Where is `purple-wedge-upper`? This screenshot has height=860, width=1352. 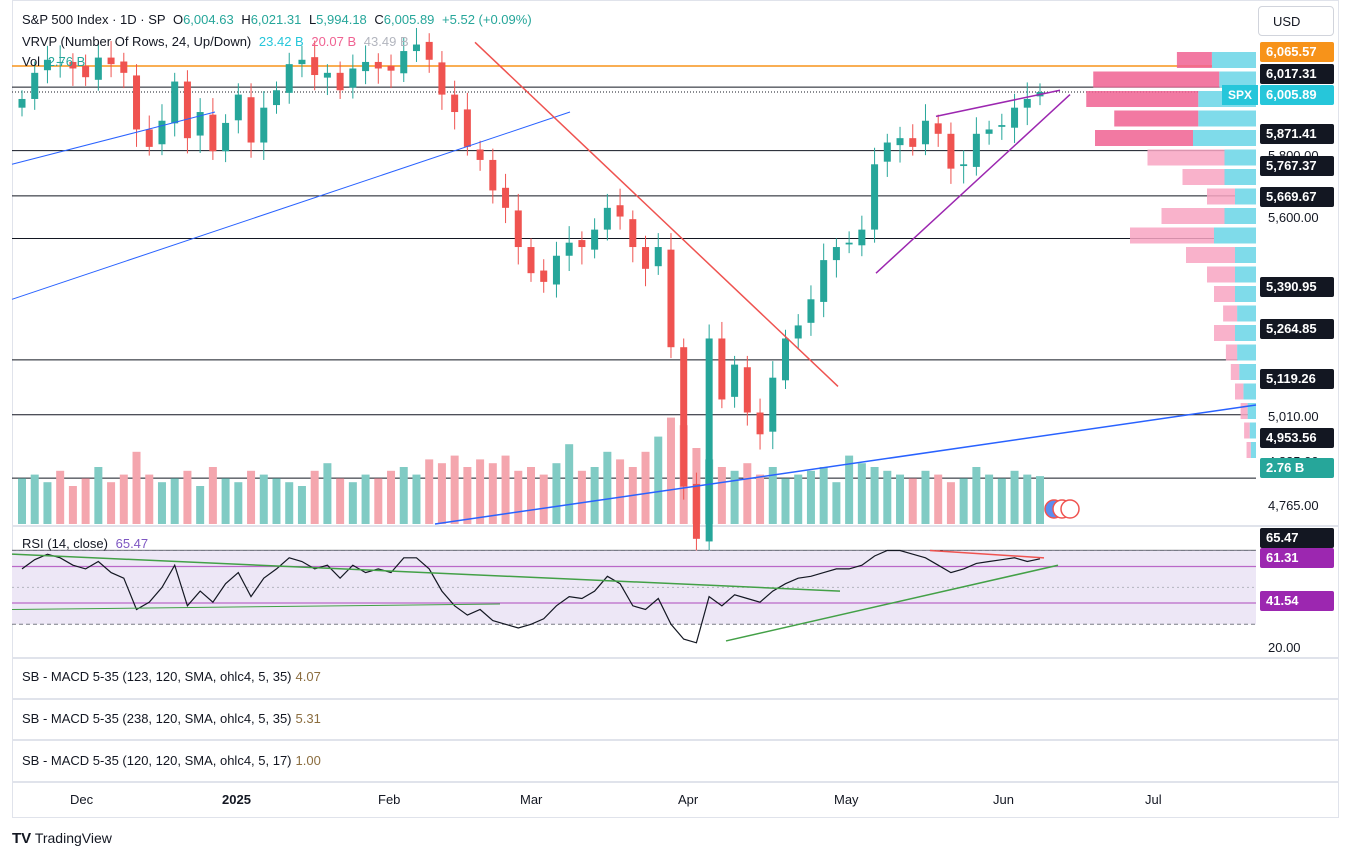
purple-wedge-upper is located at coordinates (998, 103).